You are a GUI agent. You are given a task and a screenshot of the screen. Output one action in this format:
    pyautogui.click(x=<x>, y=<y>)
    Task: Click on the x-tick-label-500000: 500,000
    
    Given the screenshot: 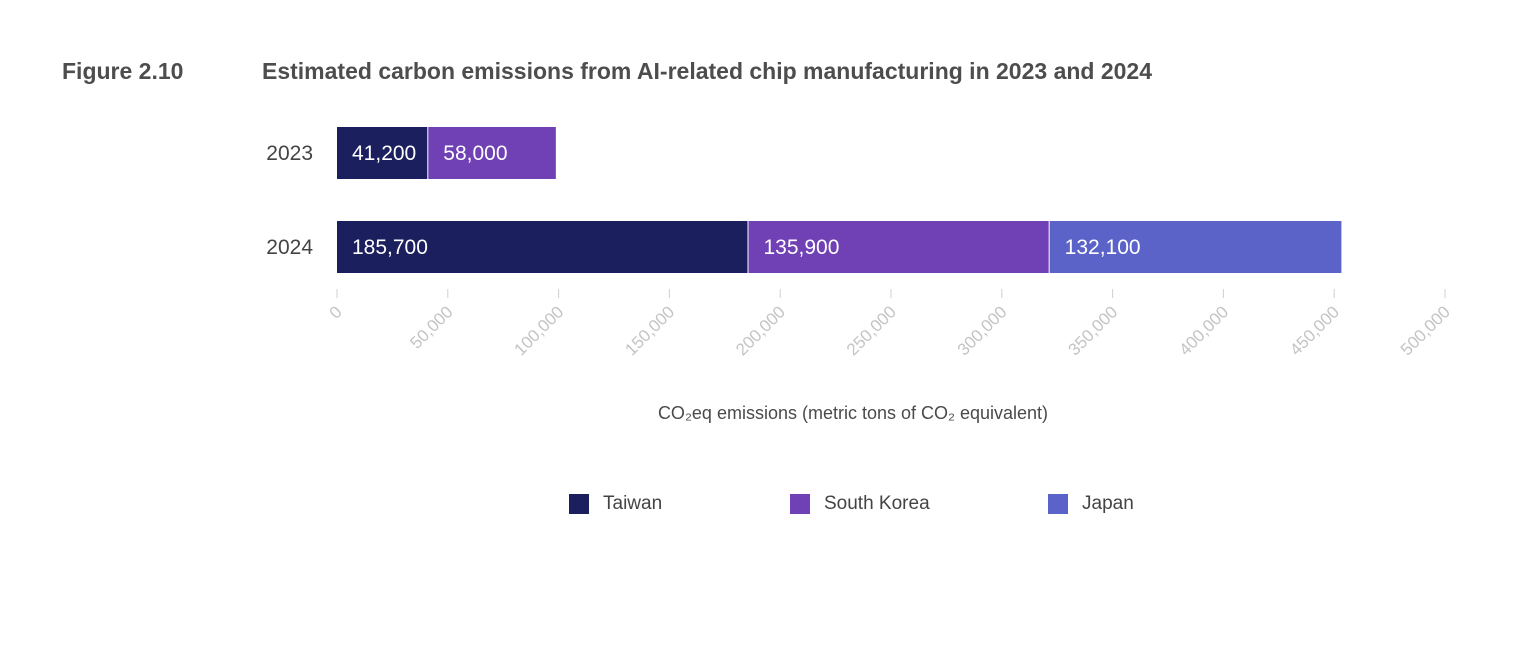 What is the action you would take?
    pyautogui.click(x=1425, y=330)
    